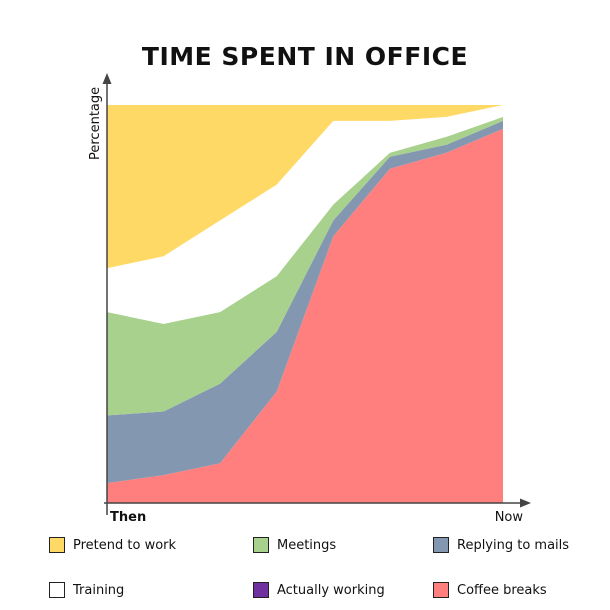 This screenshot has width=610, height=610. I want to click on y-axis-label: Percentage, so click(95, 123).